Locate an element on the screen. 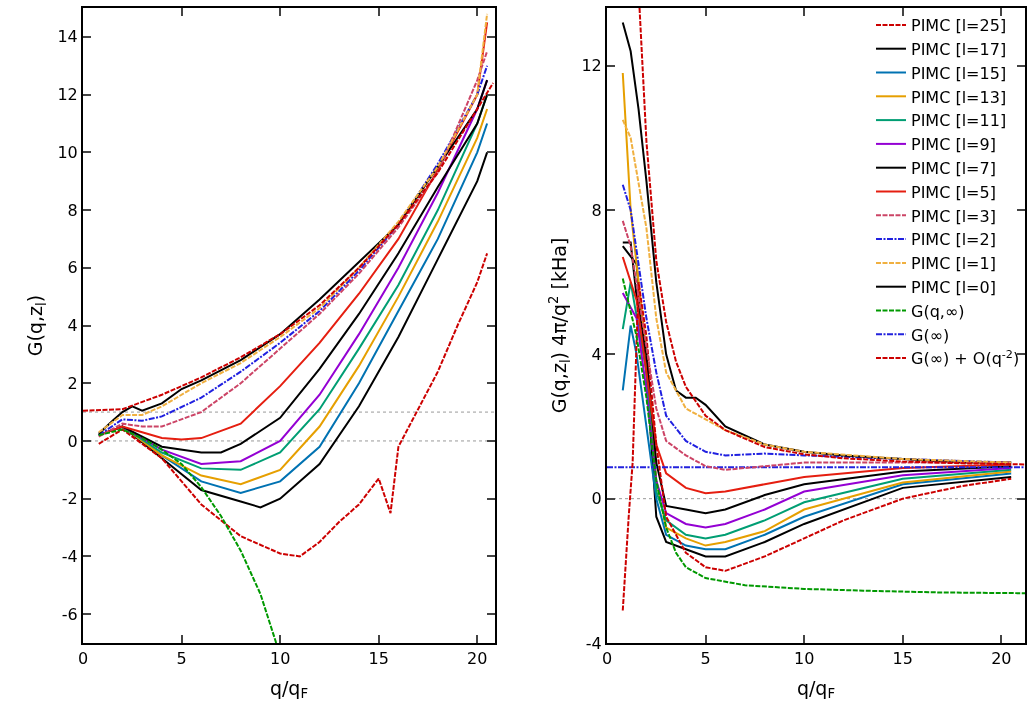  legend-label: PIMC [l=3] is located at coordinates (953, 216).